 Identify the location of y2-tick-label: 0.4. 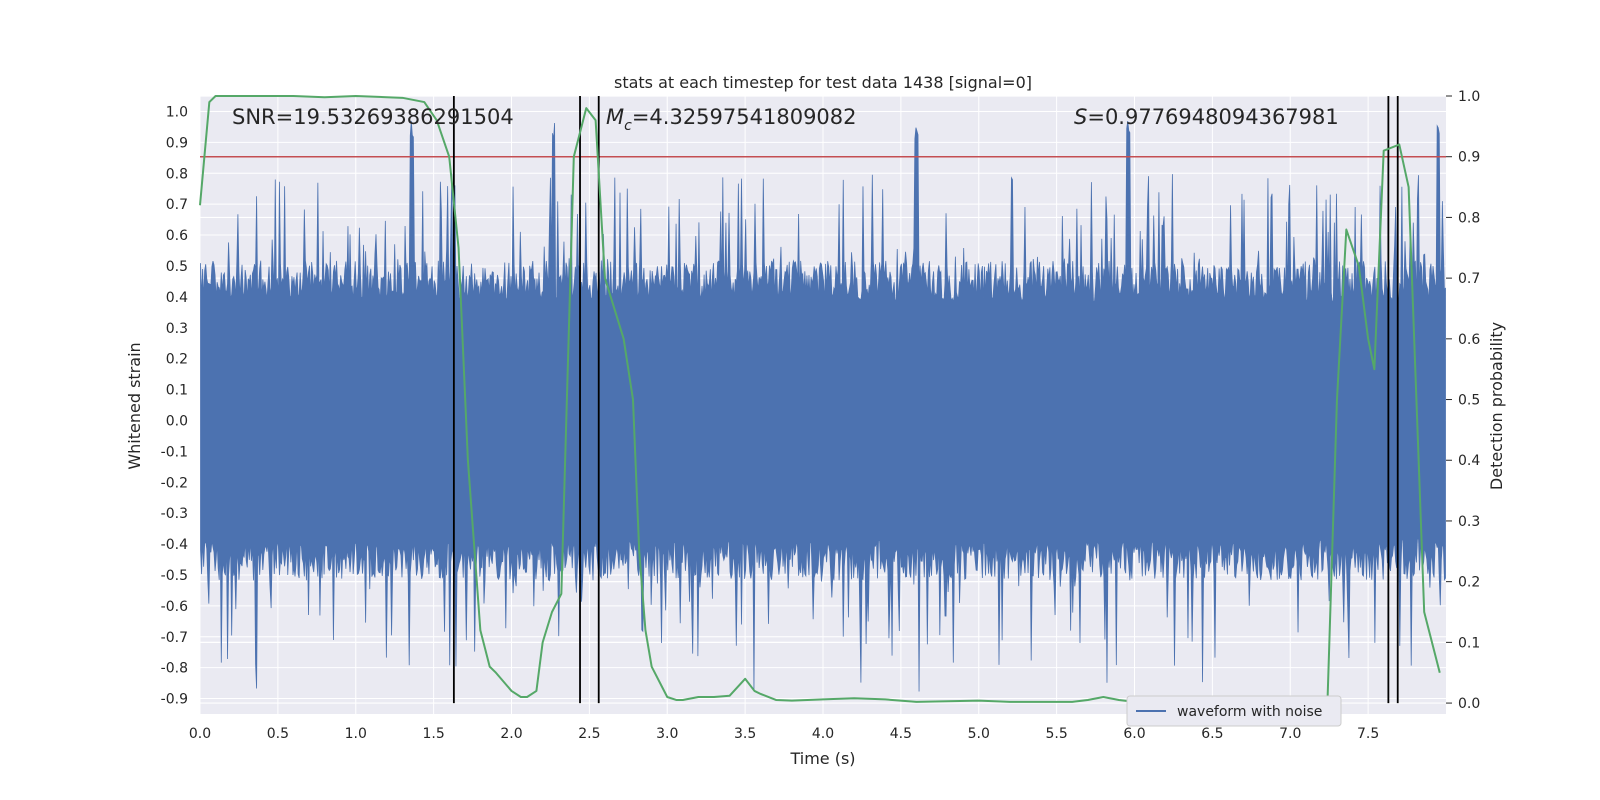
(1469, 461).